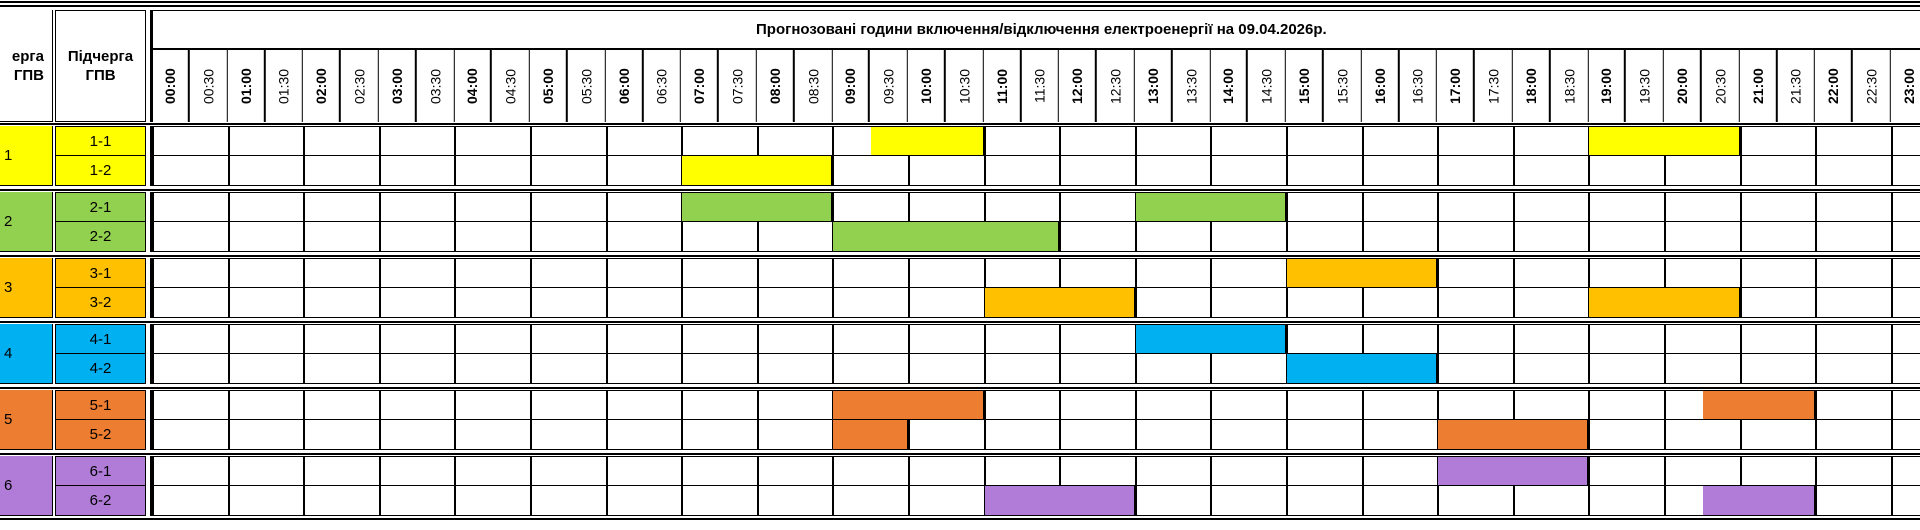 This screenshot has width=1920, height=530. Describe the element at coordinates (700, 85) in the screenshot. I see `time-slot-0700: 07:00` at that location.